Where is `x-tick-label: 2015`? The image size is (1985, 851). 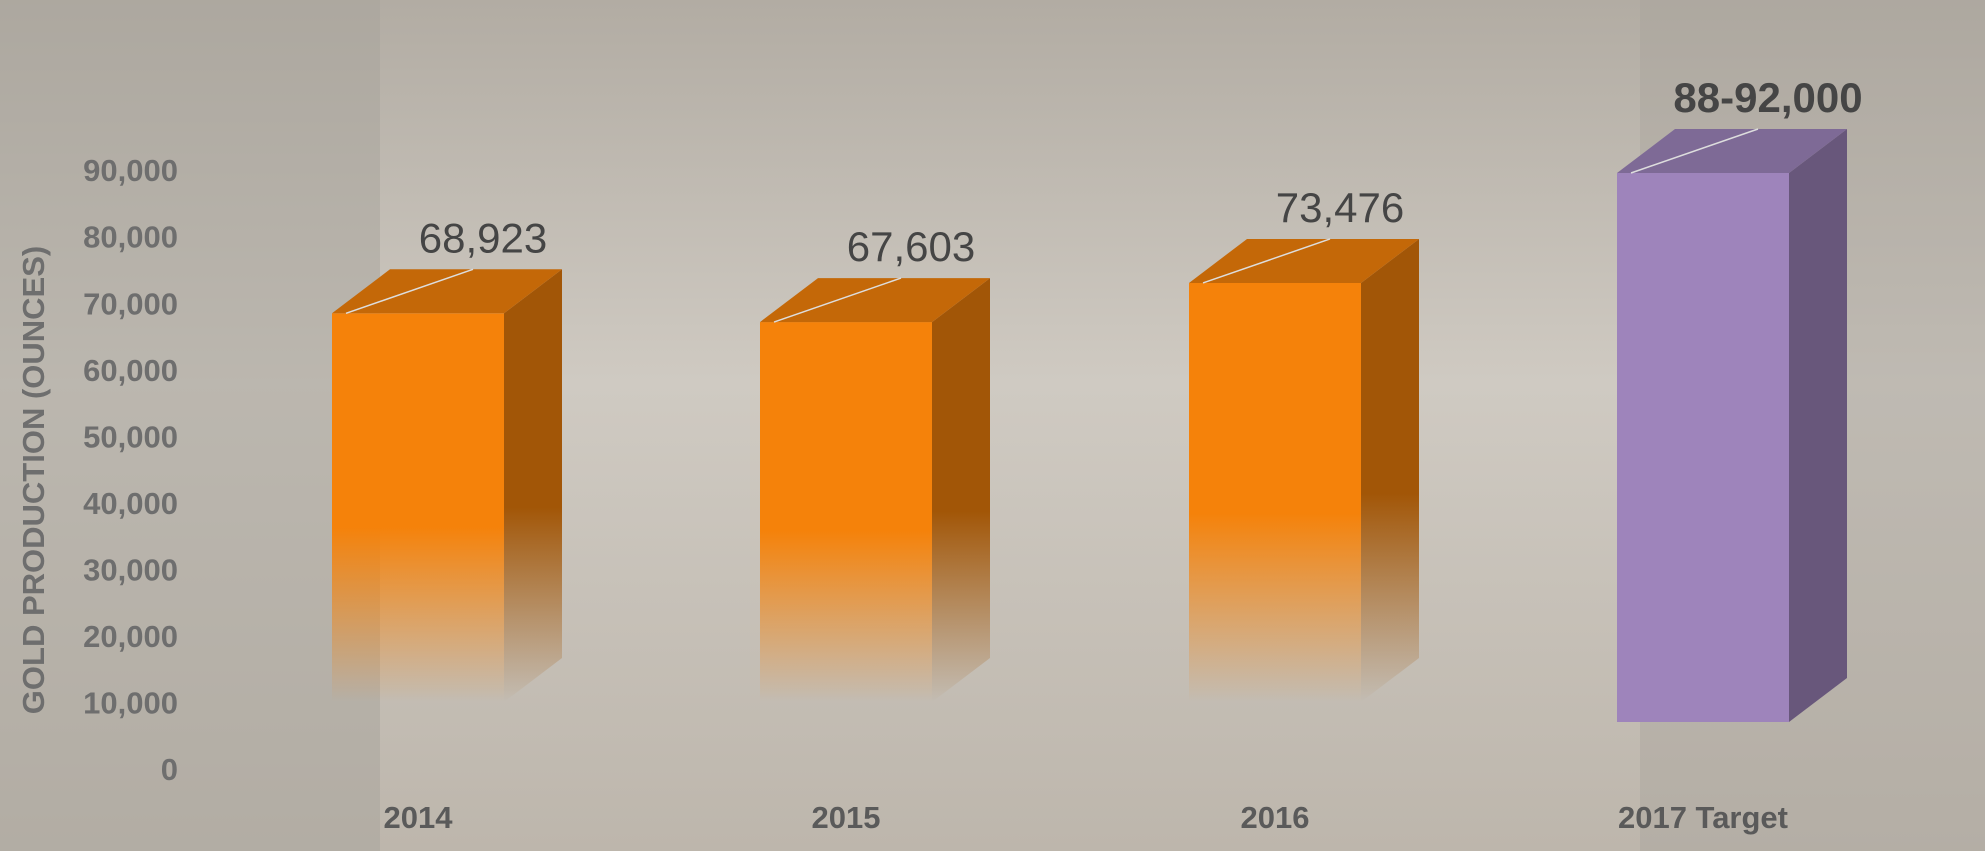 x-tick-label: 2015 is located at coordinates (846, 817).